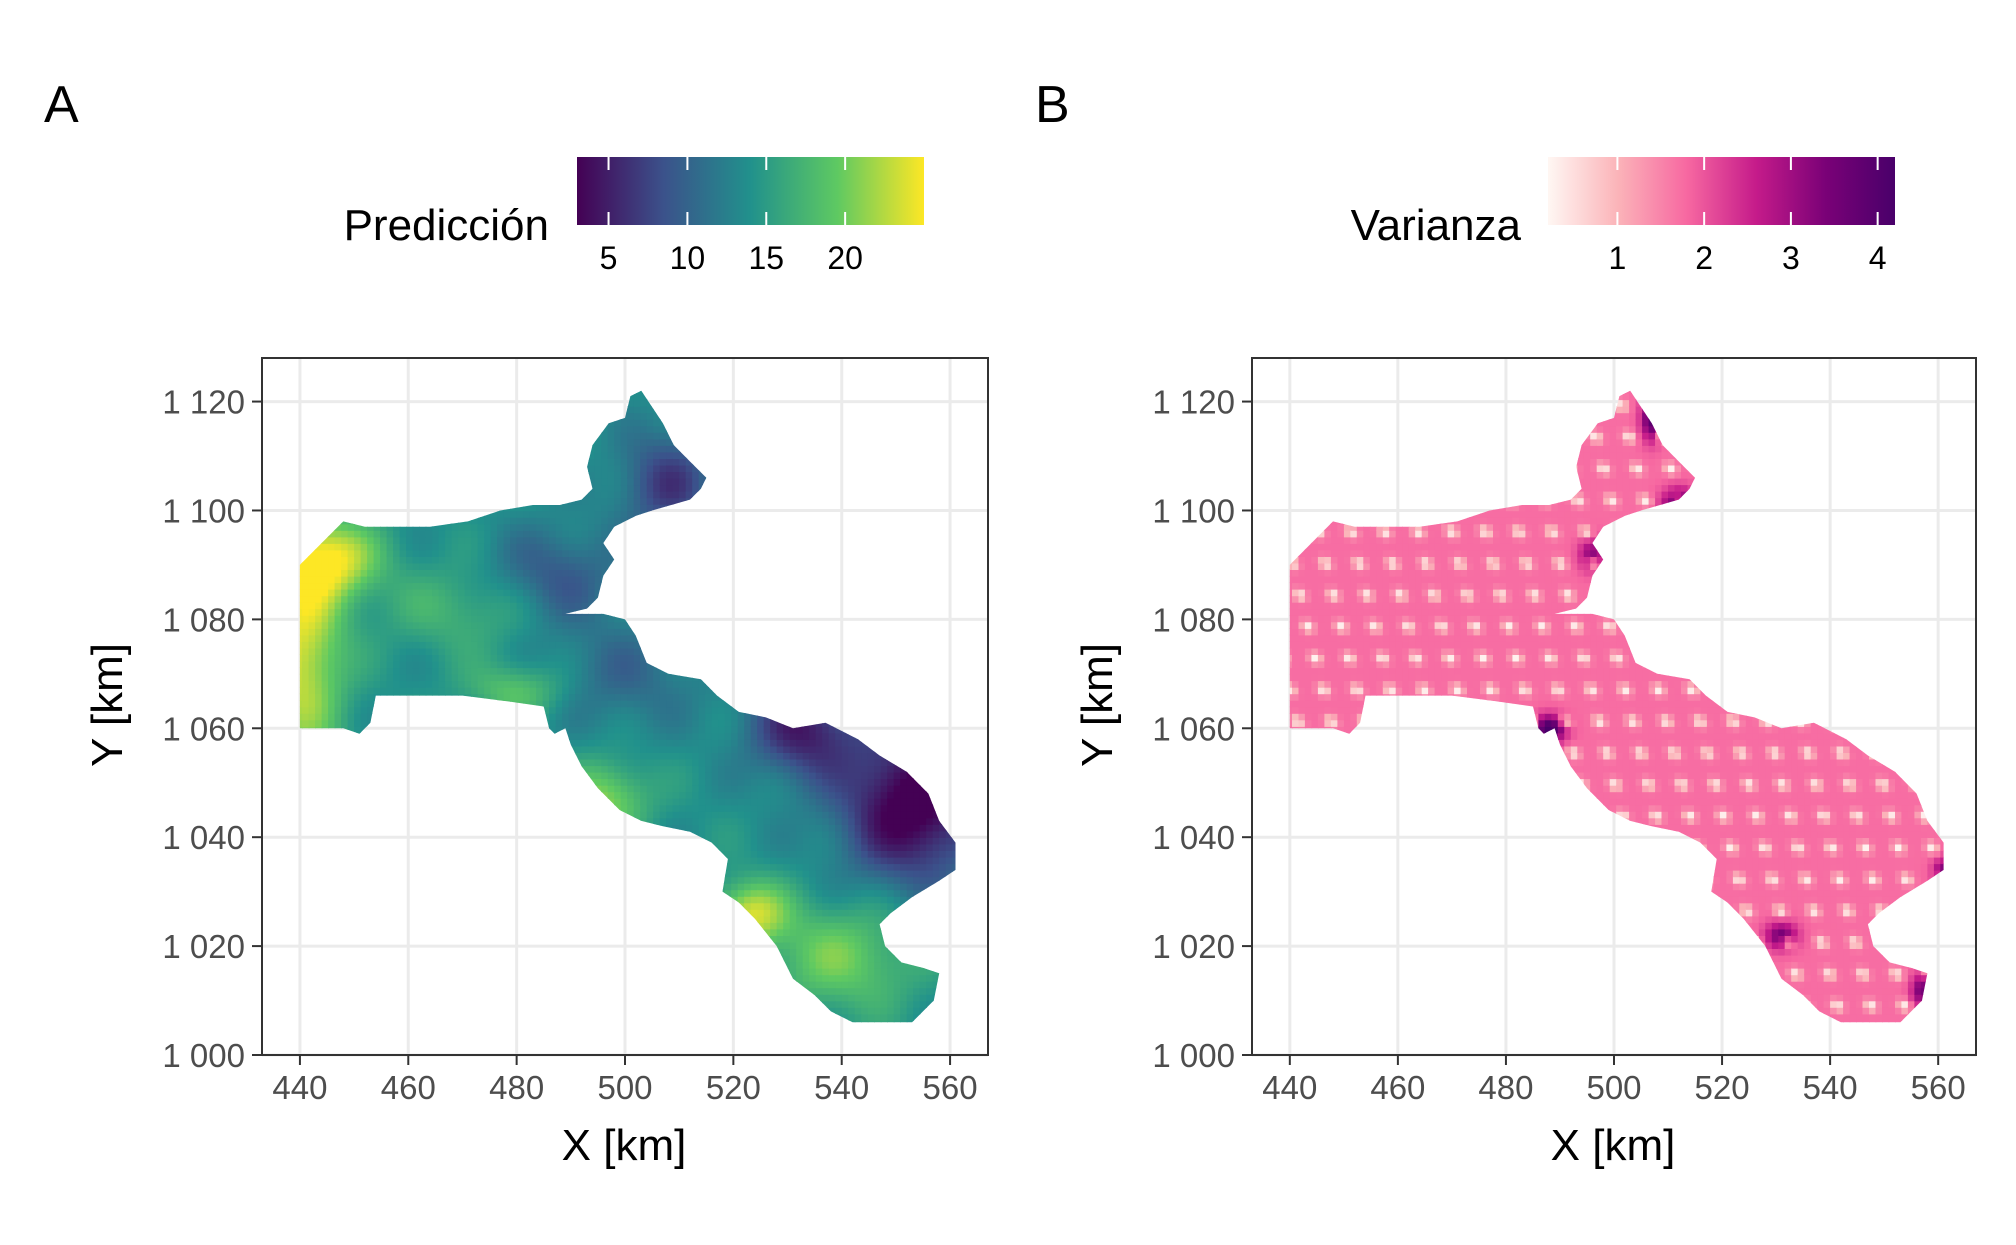 The image size is (2016, 1245). I want to click on colorbar-tick-label: 15, so click(766, 258).